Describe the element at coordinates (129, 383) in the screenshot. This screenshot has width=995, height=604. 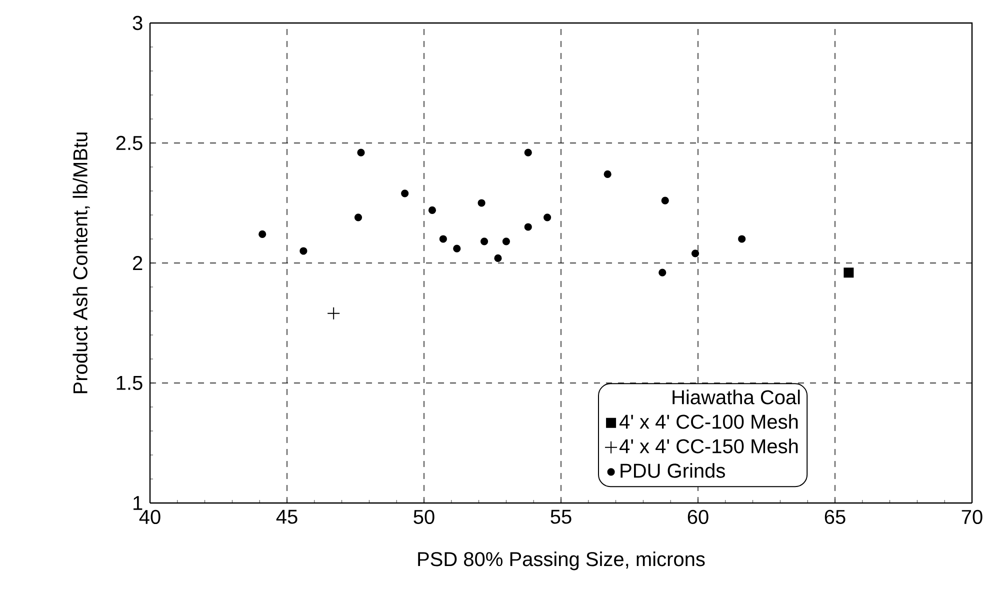
I see `y-tick-label: 1.5` at that location.